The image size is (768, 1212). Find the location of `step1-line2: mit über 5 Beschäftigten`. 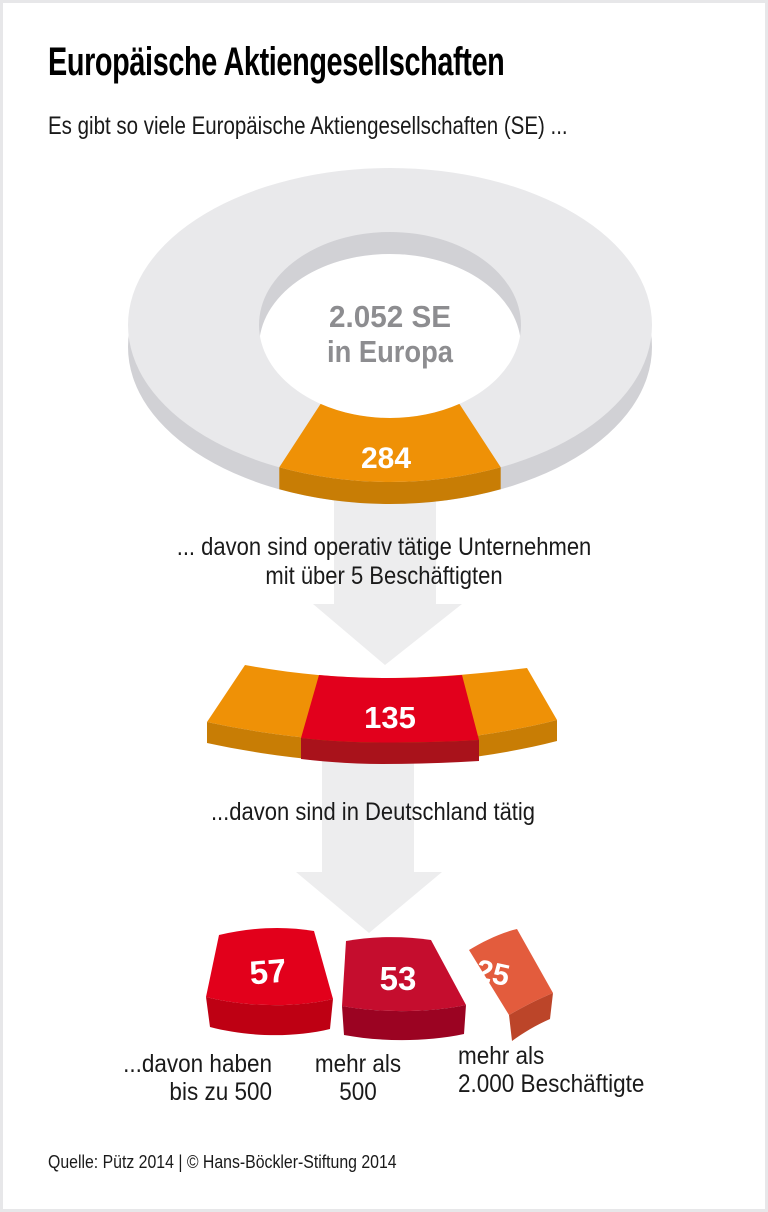

step1-line2: mit über 5 Beschäftigten is located at coordinates (384, 576).